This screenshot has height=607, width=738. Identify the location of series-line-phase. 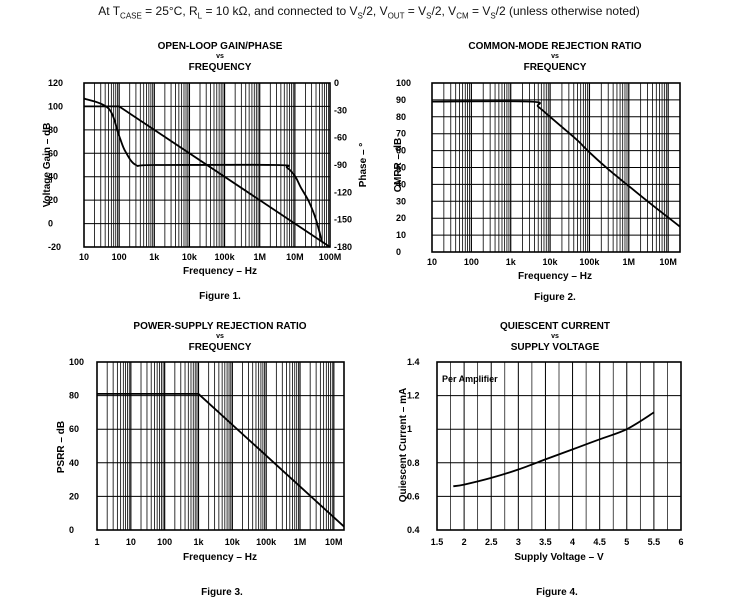
(203, 170).